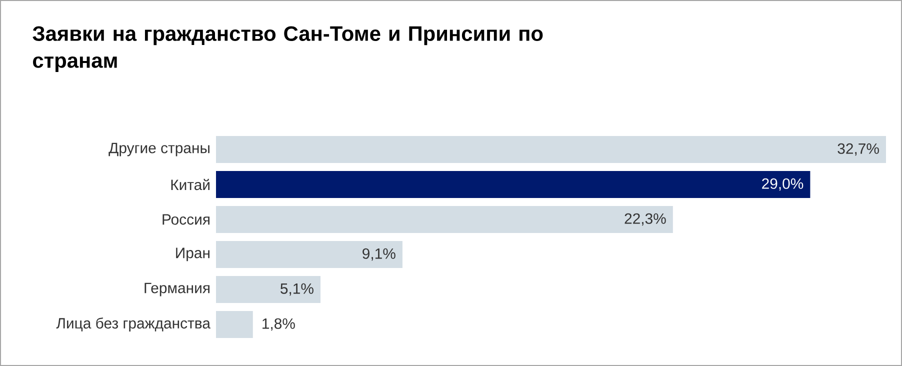 The height and width of the screenshot is (366, 902). Describe the element at coordinates (783, 184) in the screenshot. I see `data-label: 29,0%` at that location.